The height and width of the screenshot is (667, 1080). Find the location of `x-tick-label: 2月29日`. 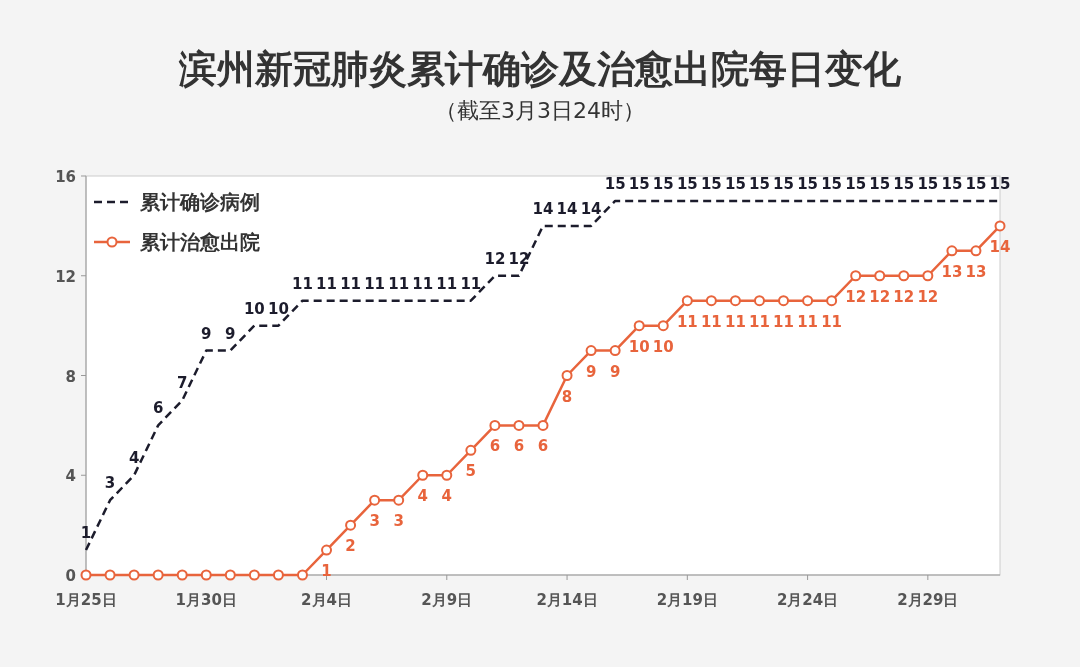

x-tick-label: 2月29日 is located at coordinates (928, 600).